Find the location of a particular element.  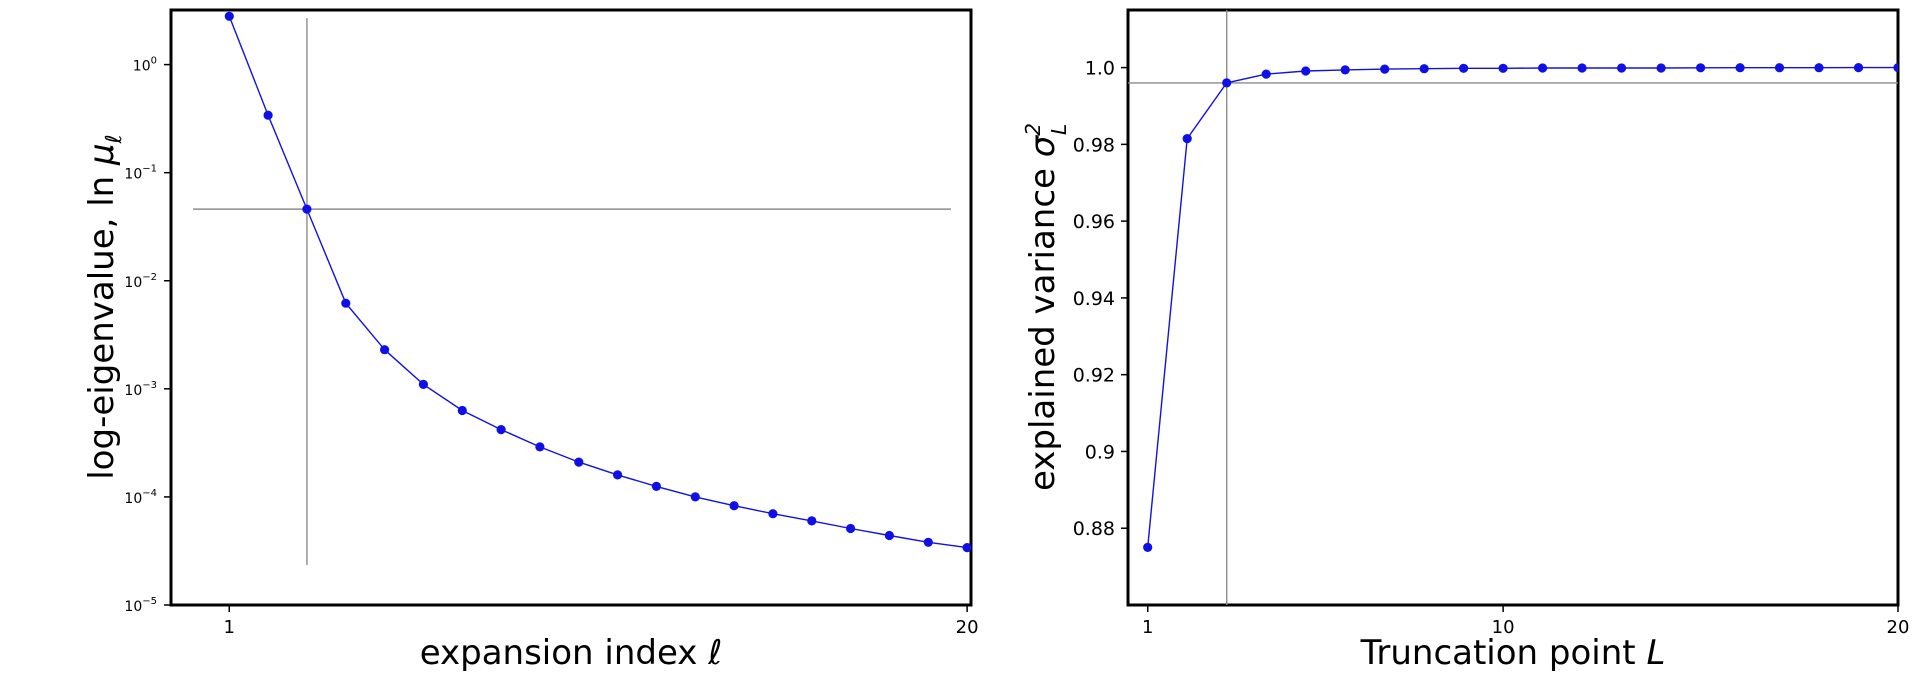

right-y-axis-ticks: 0.88 0.9 0.92 0.94 0.96 0.98 1.0 is located at coordinates (1100, 299).